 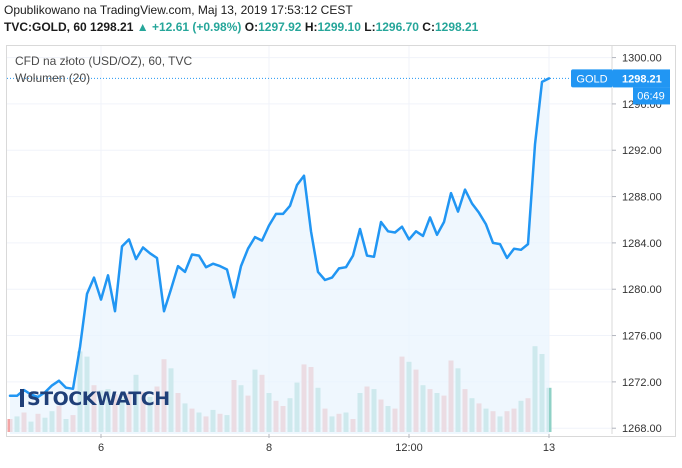 What do you see at coordinates (104, 61) in the screenshot?
I see `legend-title: CFD na złoto (USD/OZ), 60, TVC` at bounding box center [104, 61].